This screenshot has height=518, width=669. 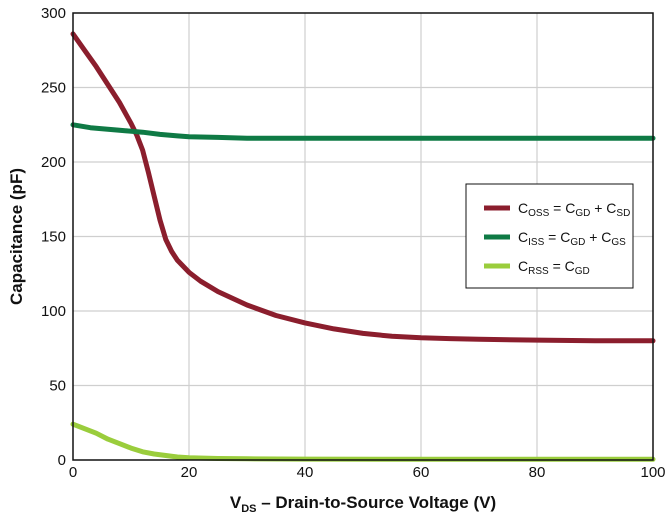 I want to click on x-tick-label: 100, so click(x=652, y=472).